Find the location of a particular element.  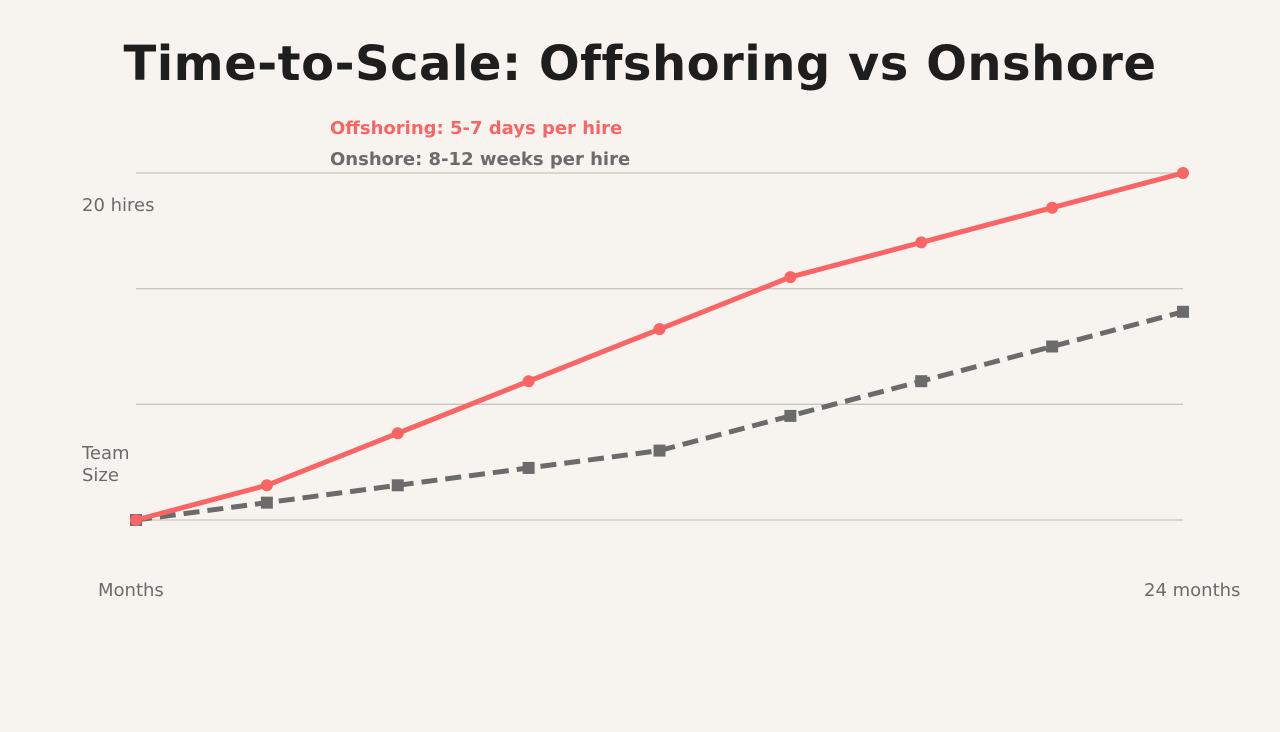

x-axis-label: Months is located at coordinates (131, 590).